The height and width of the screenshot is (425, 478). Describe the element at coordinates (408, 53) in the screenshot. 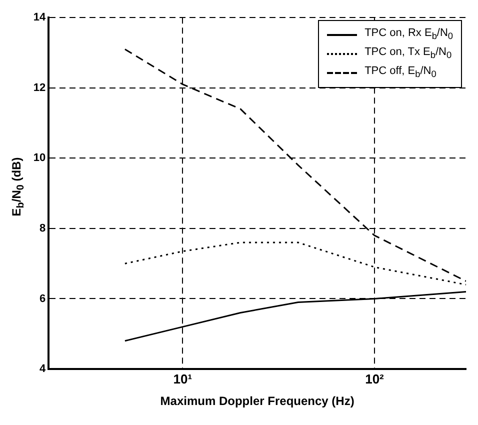

I see `legend-label: TPC on, Tx E$_{b}$/N$_{0}$` at that location.